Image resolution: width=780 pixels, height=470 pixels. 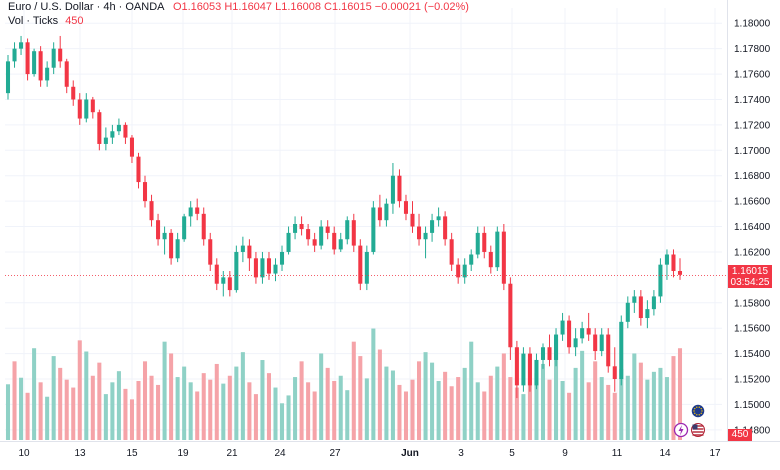 What do you see at coordinates (752, 24) in the screenshot?
I see `y-tick-label: 1.18000` at bounding box center [752, 24].